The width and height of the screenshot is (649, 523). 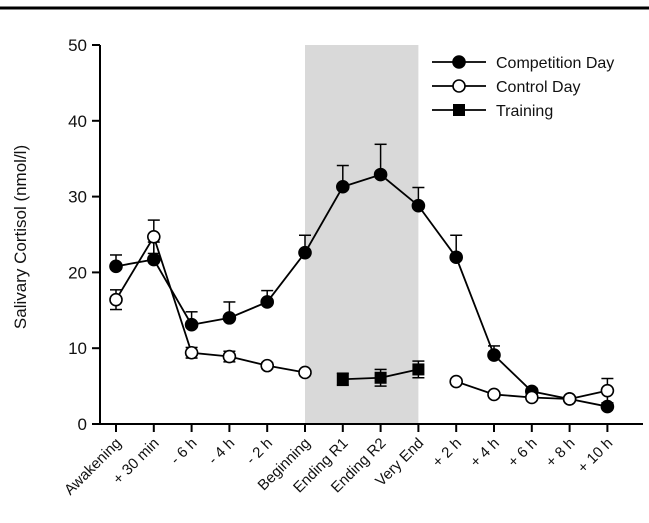 What do you see at coordinates (20, 237) in the screenshot?
I see `y-axis-label: Salivary Cortisol (nmol/l)` at bounding box center [20, 237].